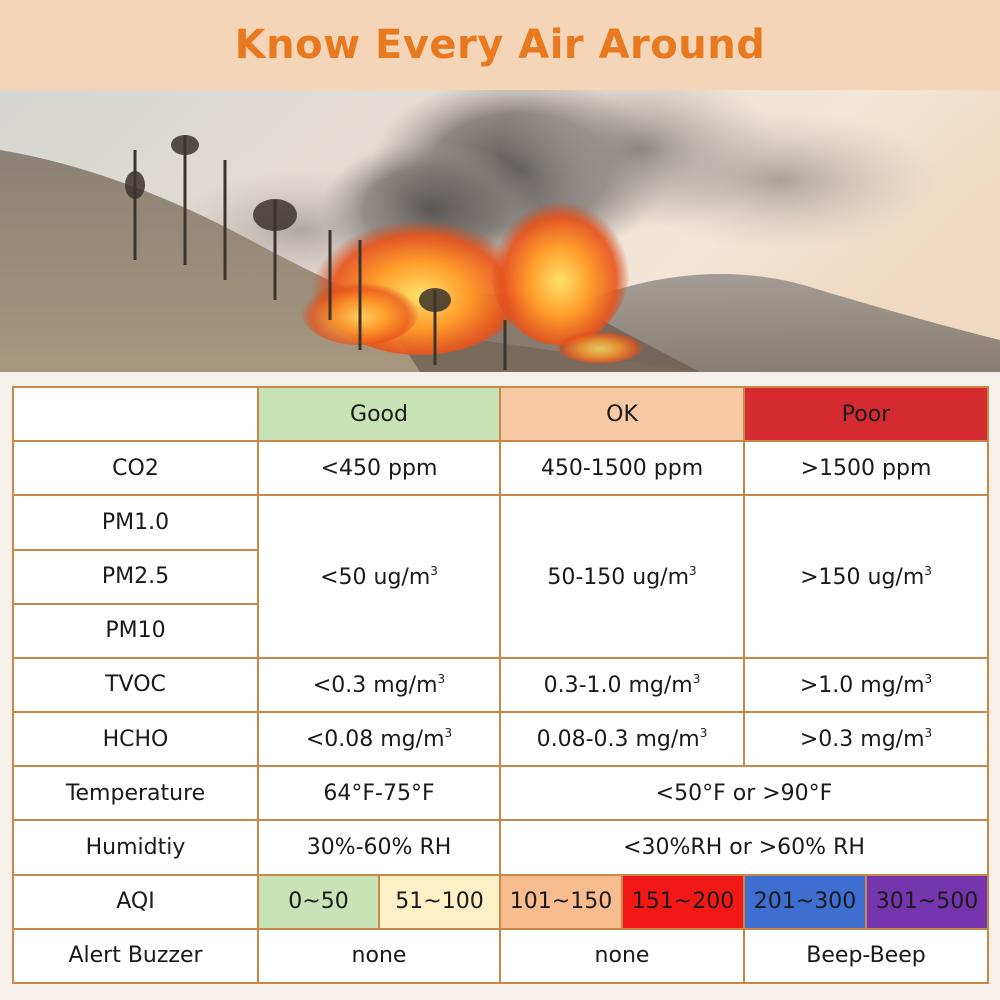 The height and width of the screenshot is (1000, 1000). What do you see at coordinates (744, 793) in the screenshot?
I see `temperature-other: <50°F or >90°F` at bounding box center [744, 793].